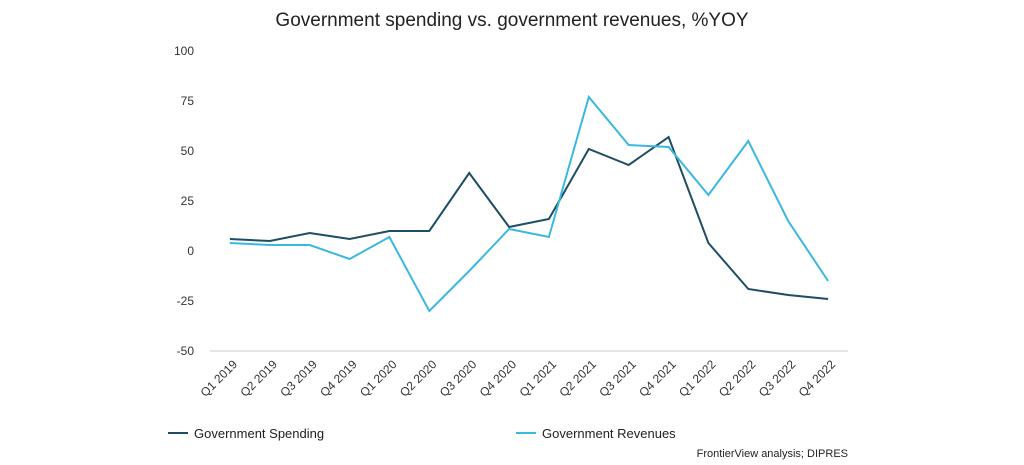  I want to click on y-tick-label: 0, so click(190, 251).